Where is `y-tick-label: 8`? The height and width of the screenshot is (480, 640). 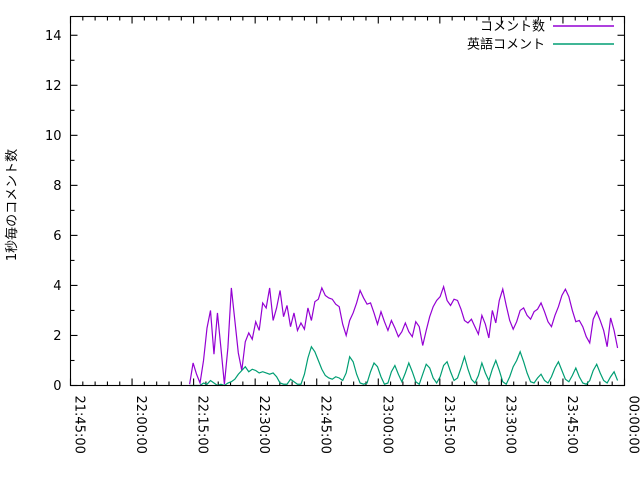 y-tick-label: 8 is located at coordinates (57, 186).